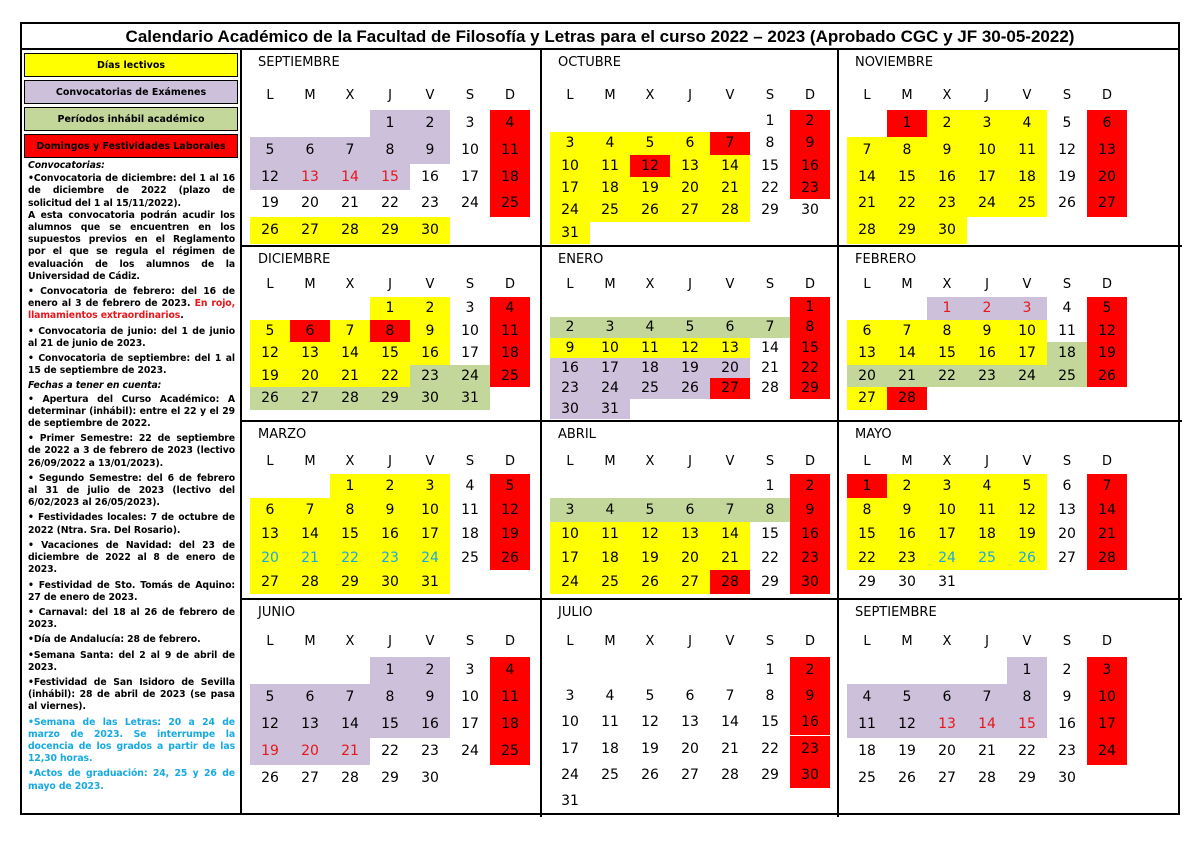 This screenshot has height=849, width=1200. Describe the element at coordinates (730, 510) in the screenshot. I see `day-cell: 7` at that location.